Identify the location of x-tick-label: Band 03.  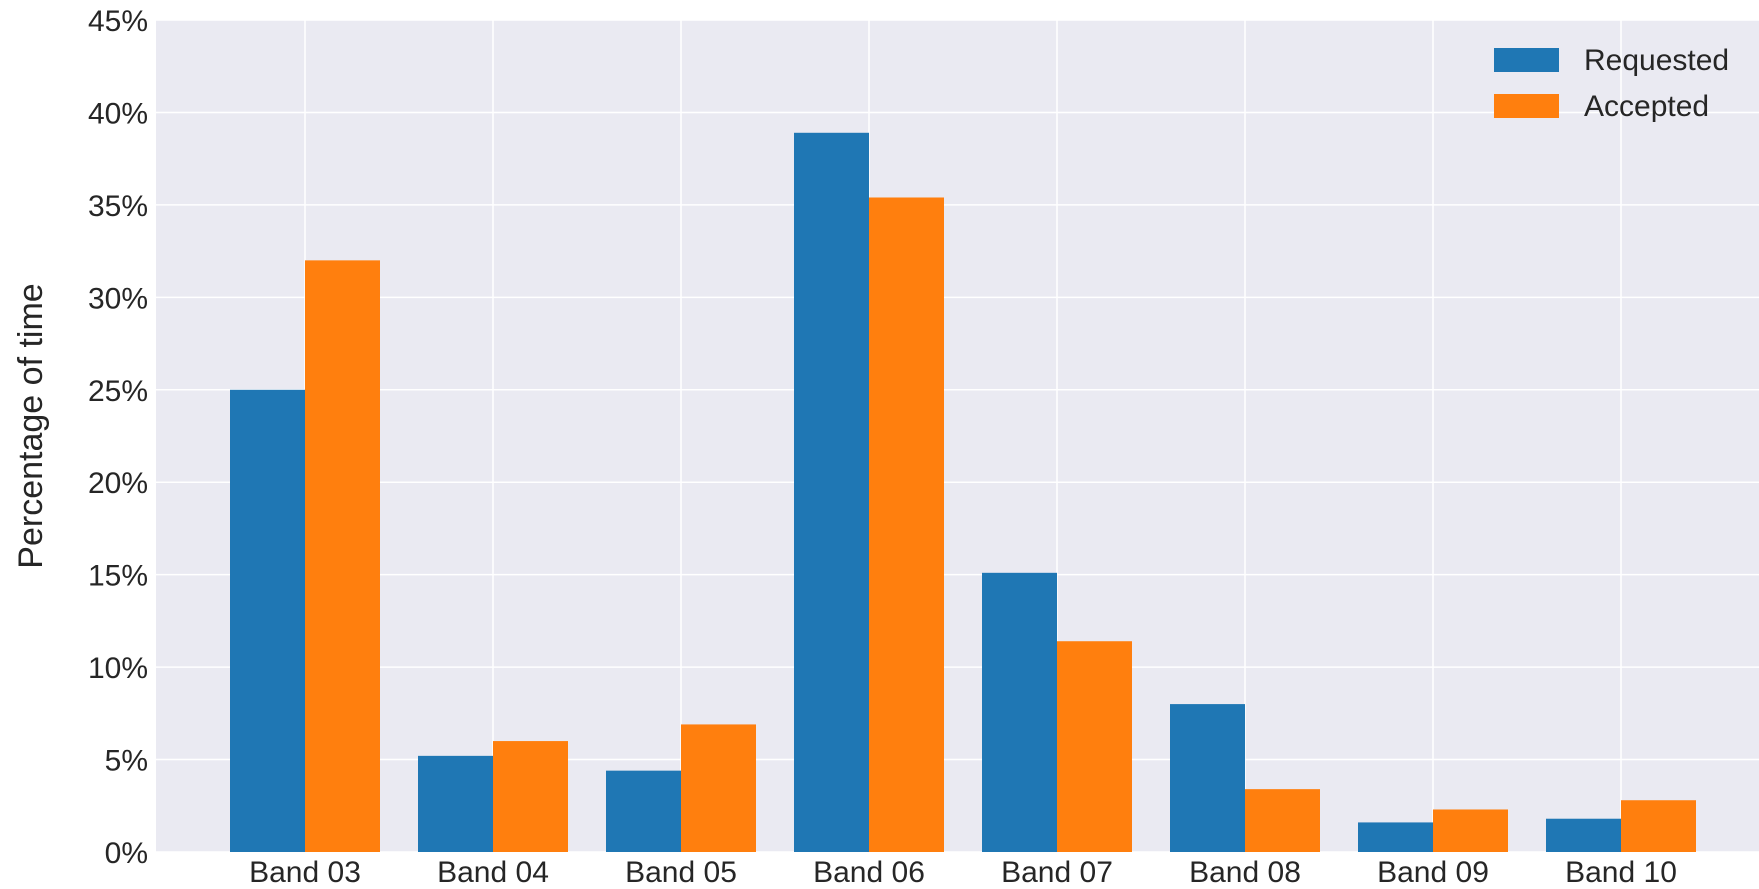
(305, 872).